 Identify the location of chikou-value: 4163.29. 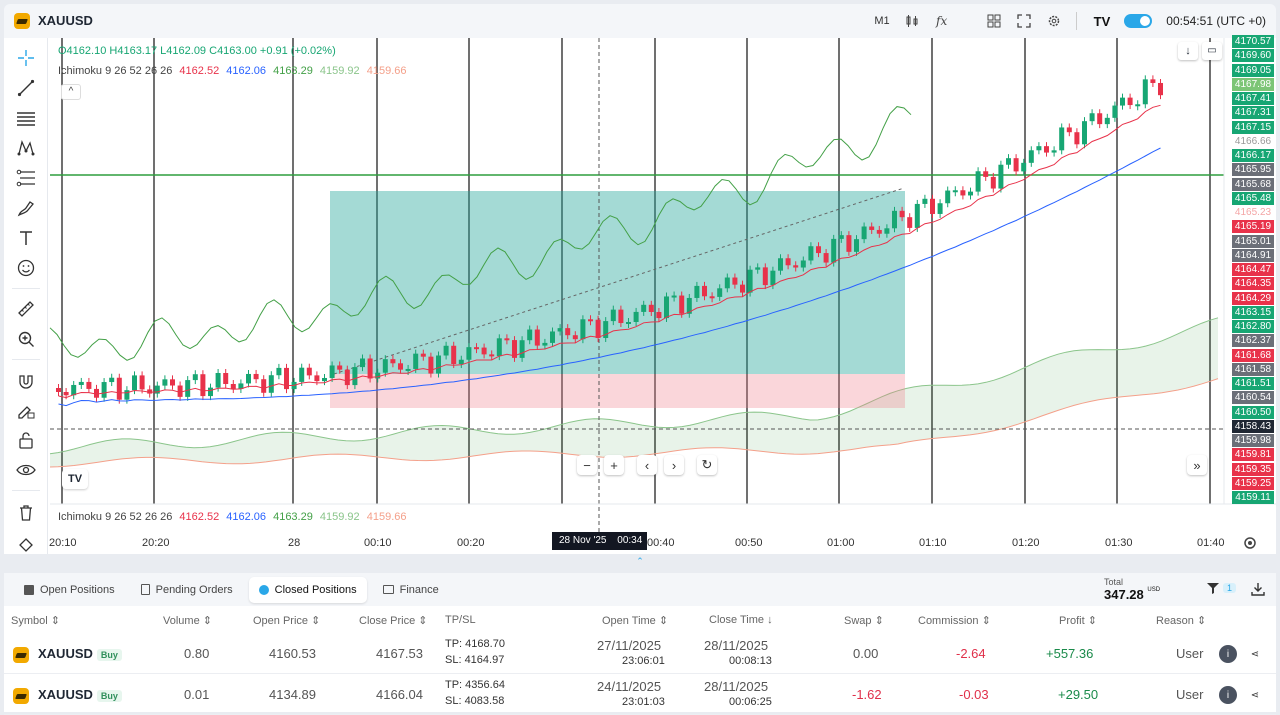
(293, 71).